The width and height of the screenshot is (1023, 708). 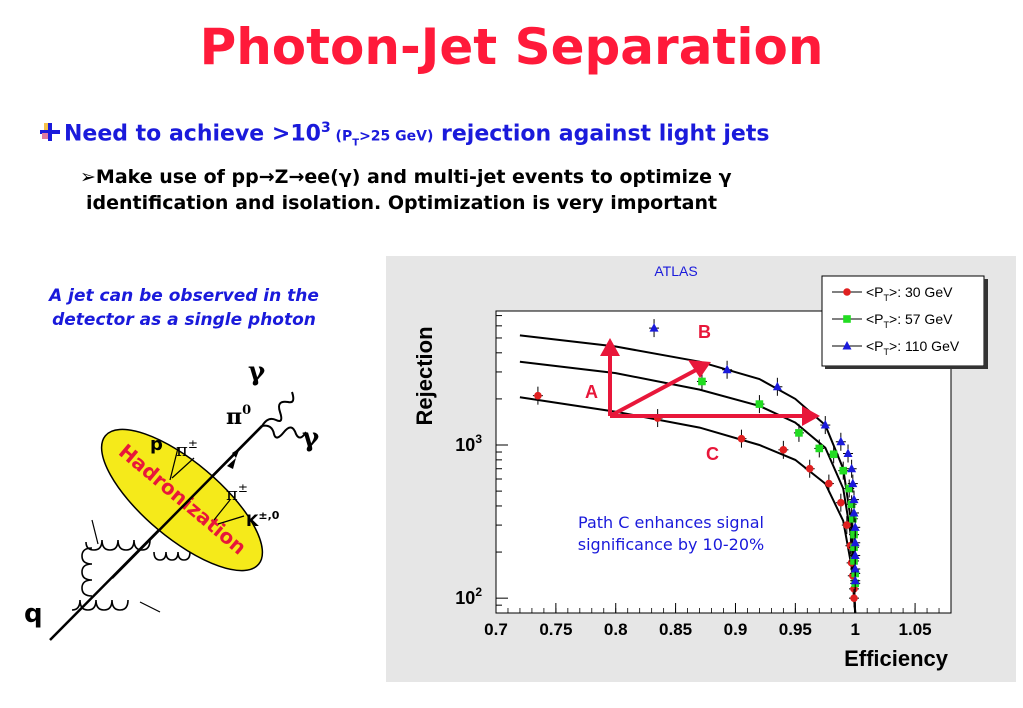 What do you see at coordinates (811, 416) in the screenshot?
I see `arrow-right-icon` at bounding box center [811, 416].